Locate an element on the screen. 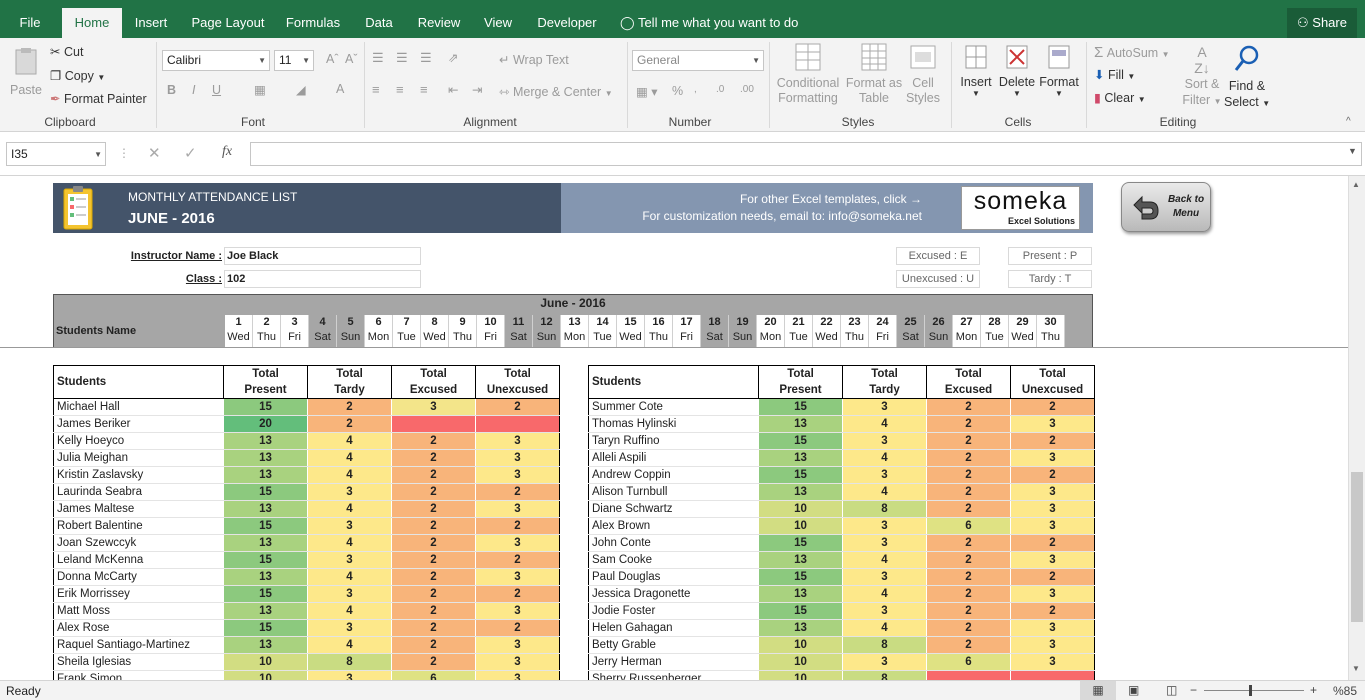 The width and height of the screenshot is (1365, 700). borders-icon: ▦ is located at coordinates (260, 90).